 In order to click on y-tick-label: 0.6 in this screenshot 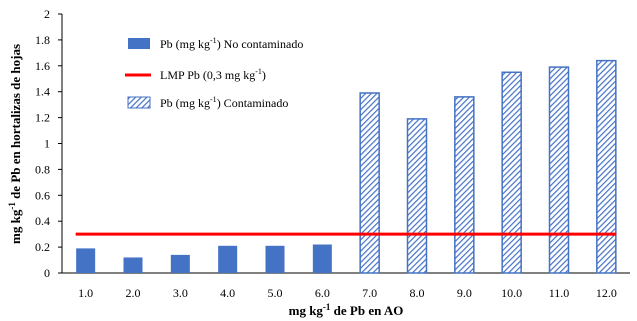, I will do `click(42, 195)`.